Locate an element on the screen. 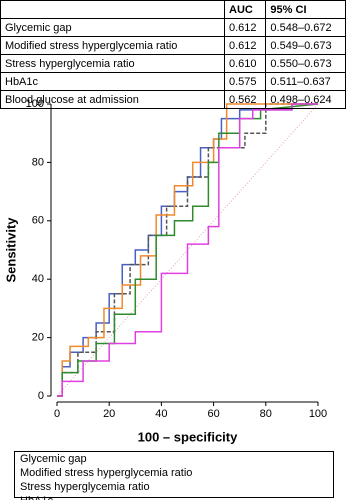 This screenshot has height=500, width=346. table-cell: 0.498–0.624 is located at coordinates (305, 99).